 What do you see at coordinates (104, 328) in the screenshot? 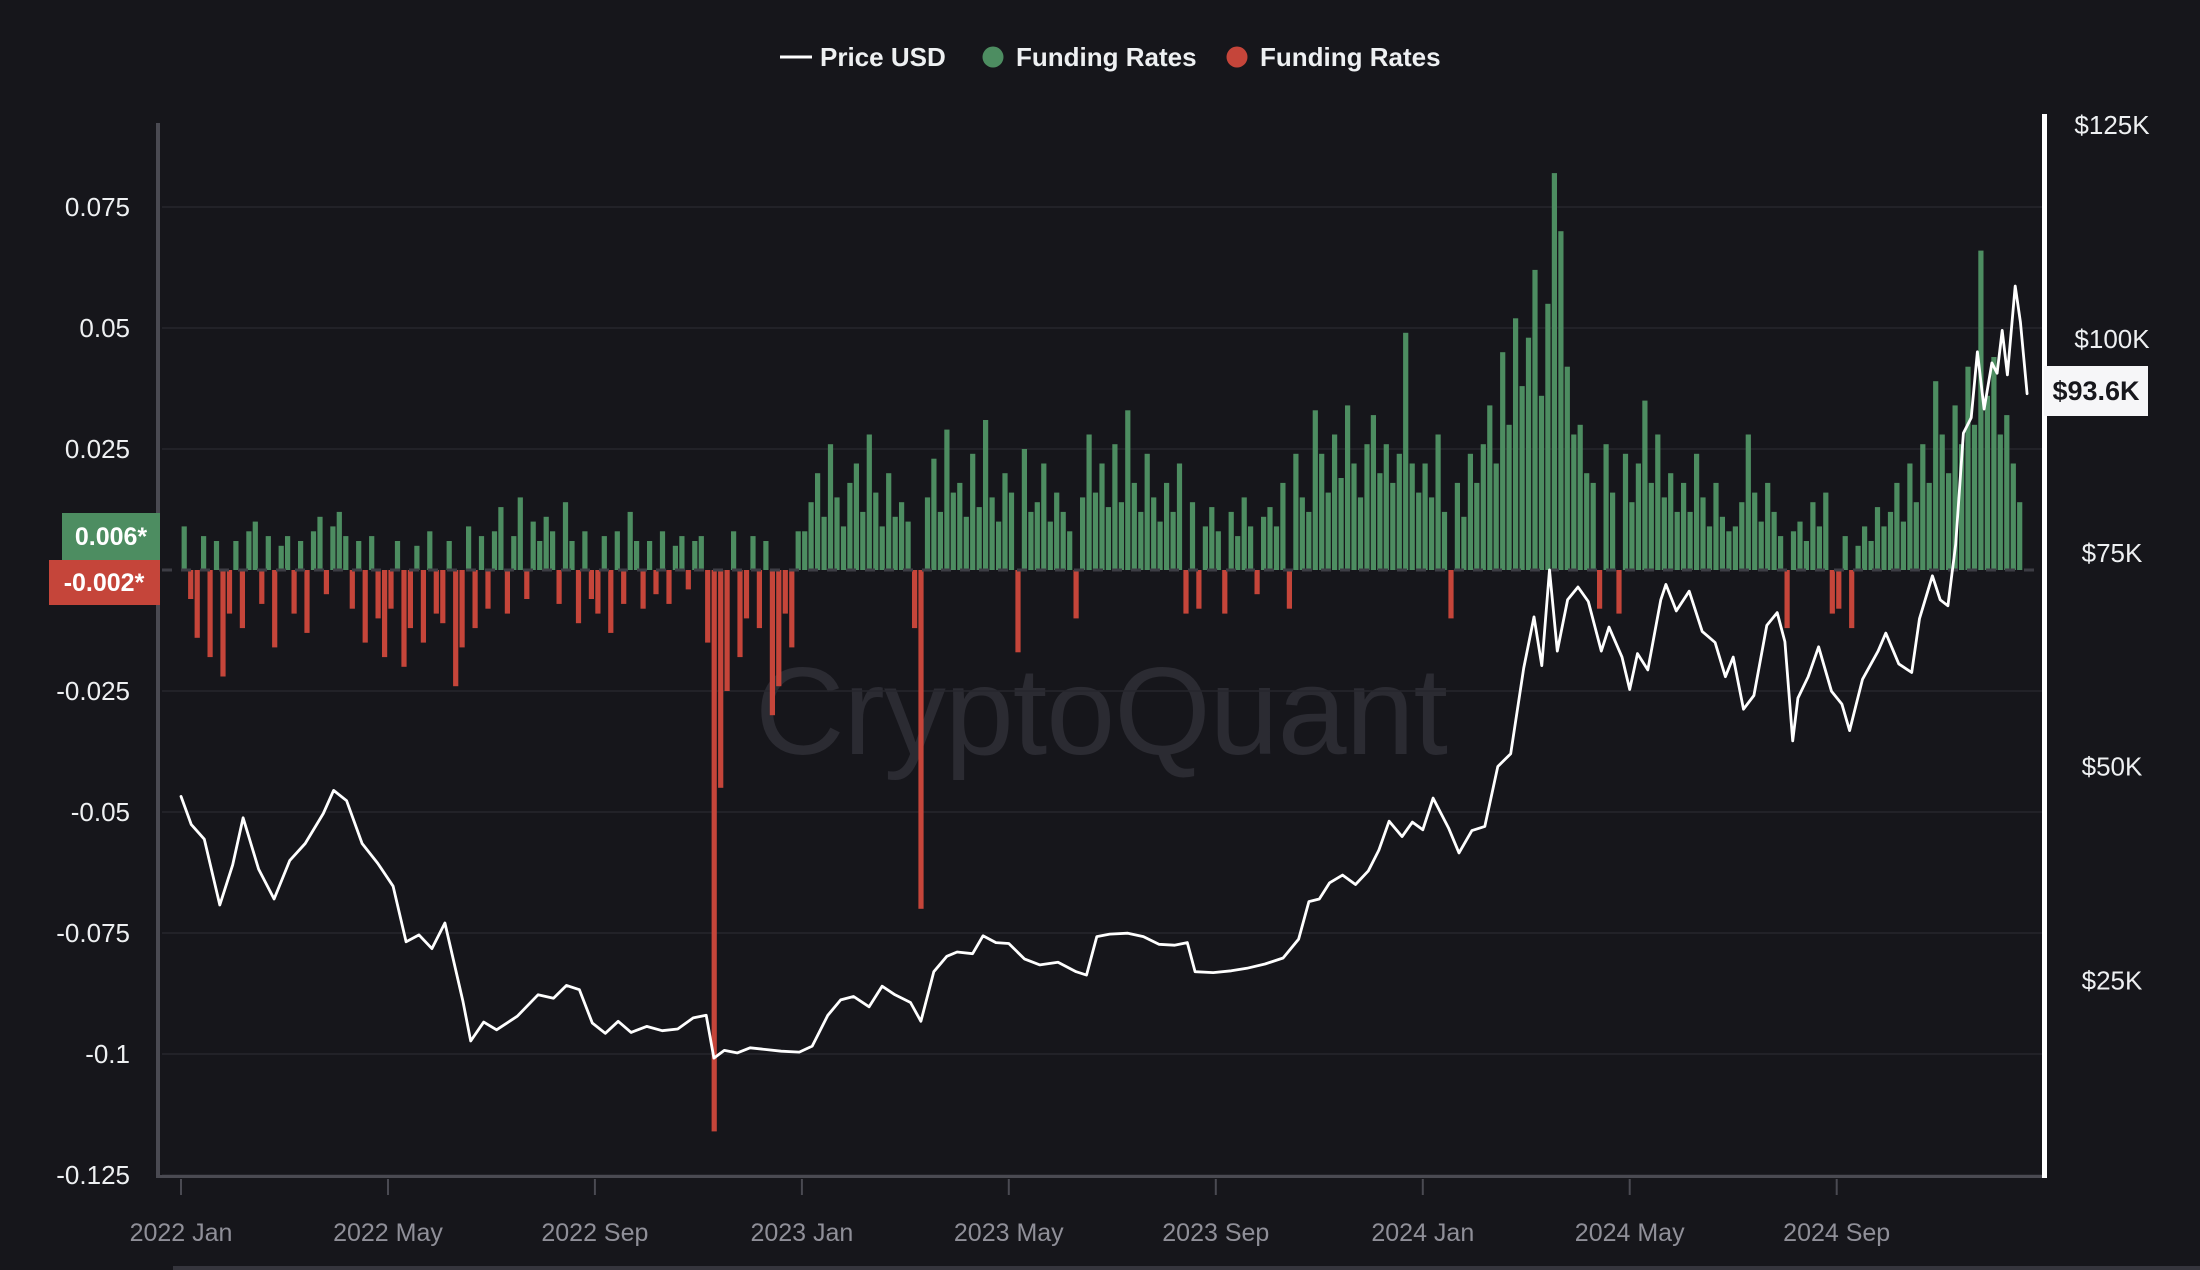
I see `left-axis-tick-label: 0.05` at bounding box center [104, 328].